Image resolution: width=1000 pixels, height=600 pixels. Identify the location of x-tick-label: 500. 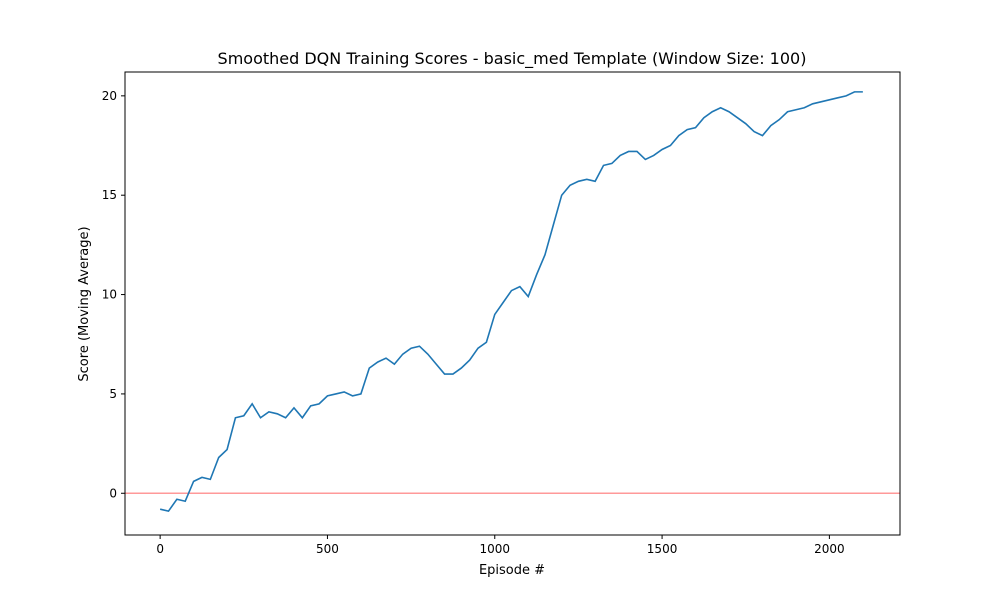
(327, 549).